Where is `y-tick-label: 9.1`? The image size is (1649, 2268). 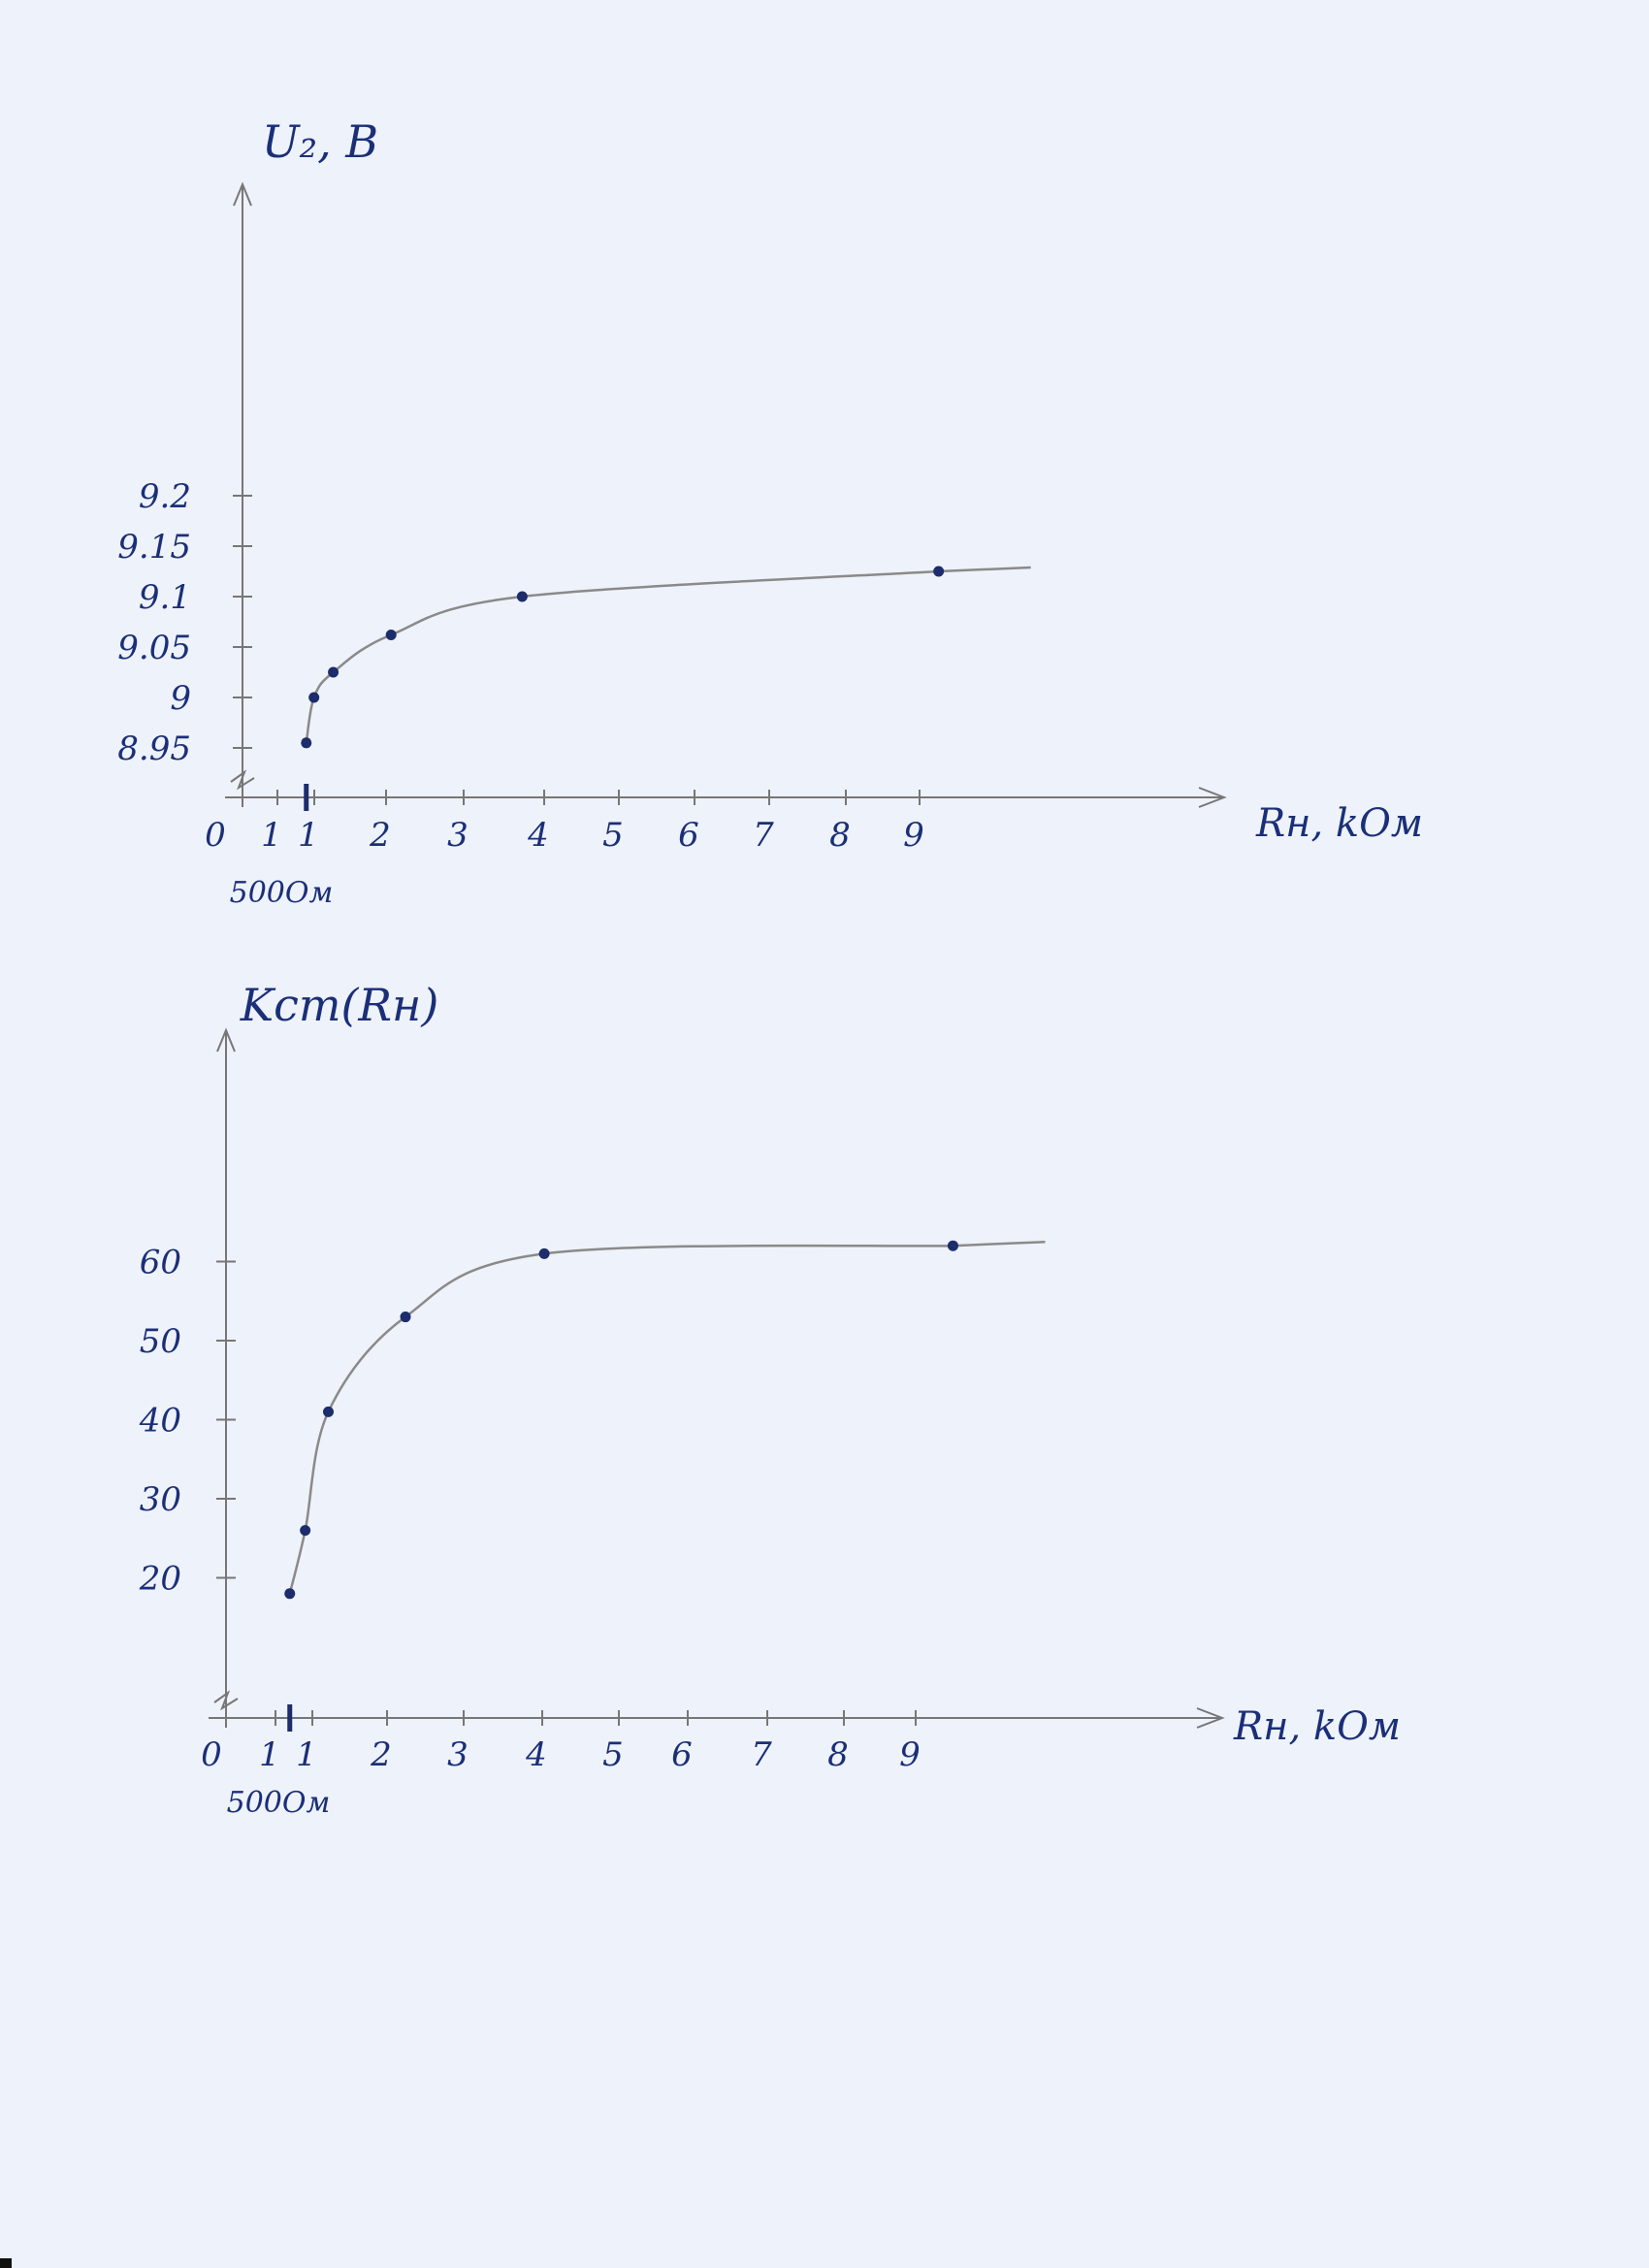
y-tick-label: 9.1 is located at coordinates (165, 597).